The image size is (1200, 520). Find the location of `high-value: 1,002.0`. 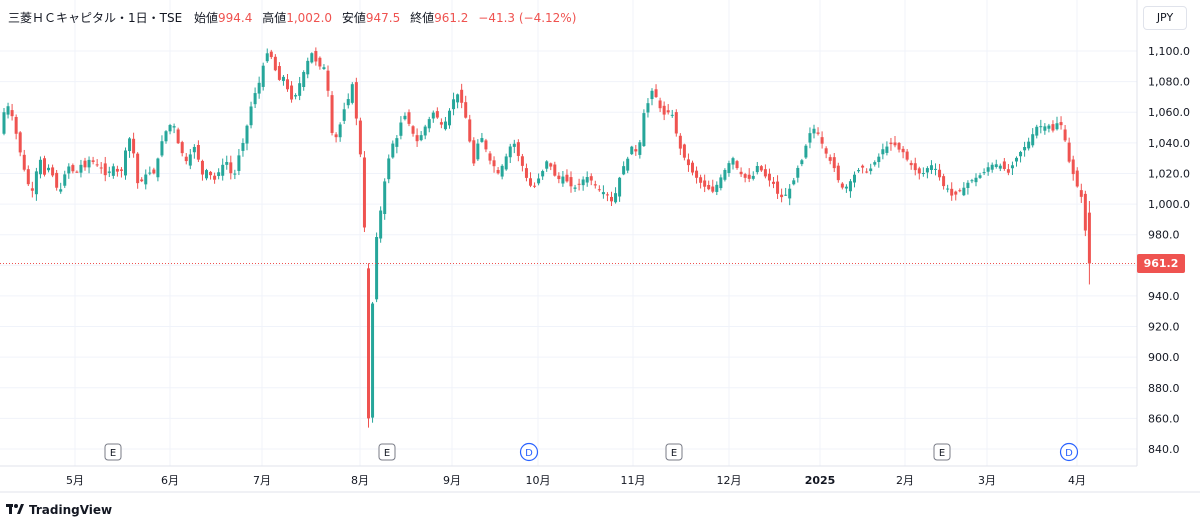

high-value: 1,002.0 is located at coordinates (309, 18).